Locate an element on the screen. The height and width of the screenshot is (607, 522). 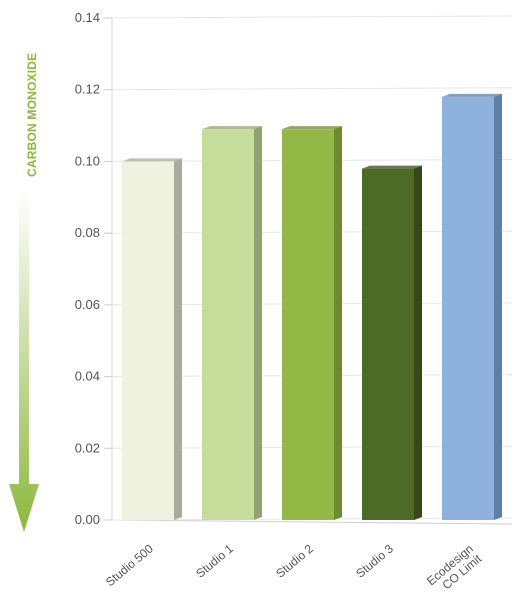
y-tick-label: 0.10 is located at coordinates (87, 160).